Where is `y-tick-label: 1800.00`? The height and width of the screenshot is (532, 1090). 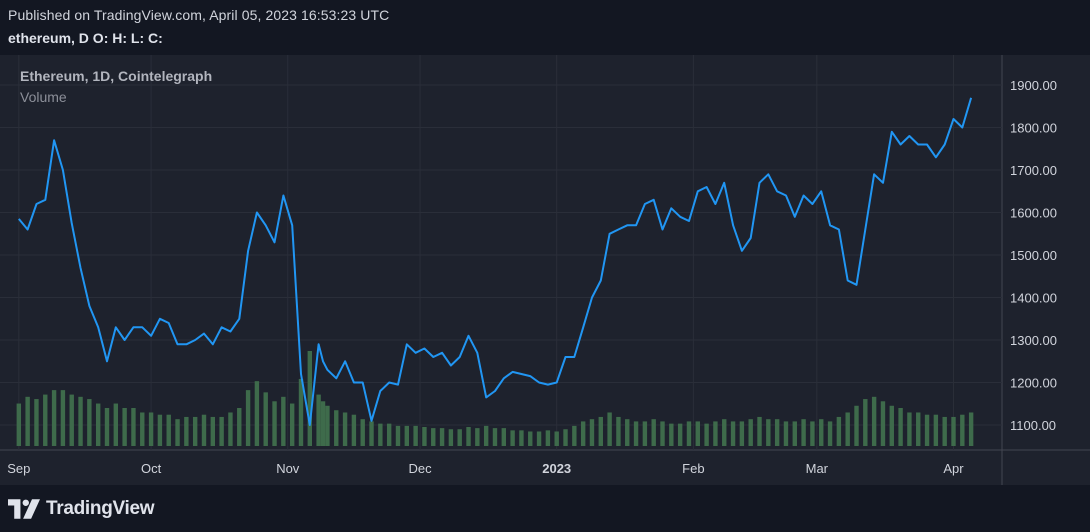
y-tick-label: 1800.00 is located at coordinates (1033, 128).